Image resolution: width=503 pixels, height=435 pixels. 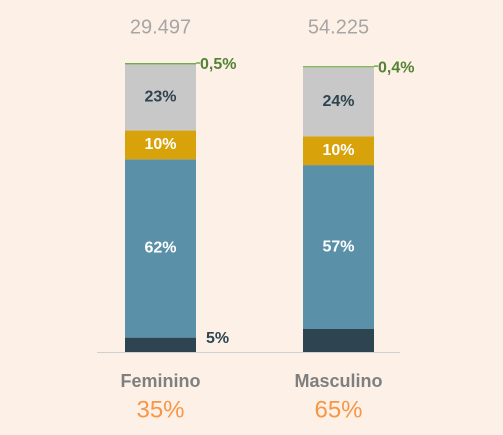 I want to click on value-label: 23%, so click(x=160, y=97).